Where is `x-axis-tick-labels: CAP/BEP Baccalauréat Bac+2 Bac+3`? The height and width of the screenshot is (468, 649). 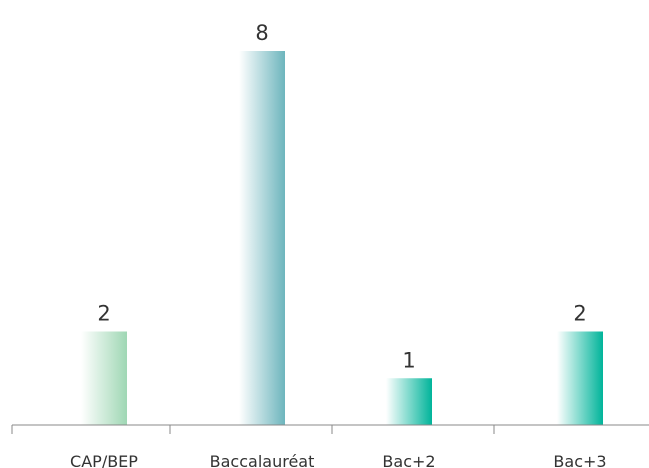
x-axis-tick-labels: CAP/BEP Baccalauréat Bac+2 Bac+3 is located at coordinates (338, 460).